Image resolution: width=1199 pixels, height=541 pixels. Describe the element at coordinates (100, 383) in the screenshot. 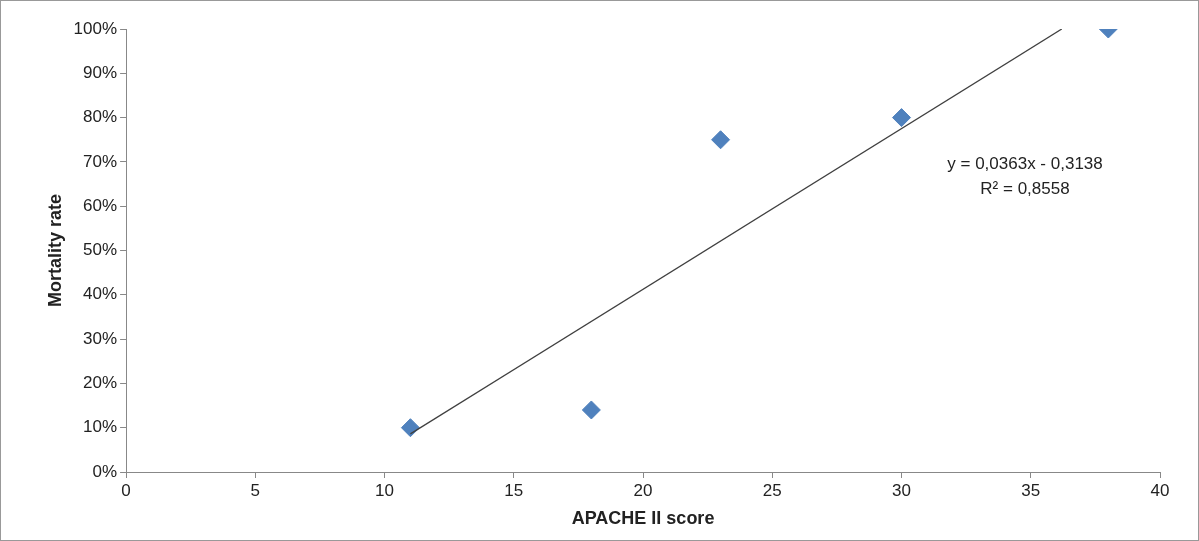

I see `y-tick-label: 20%` at that location.